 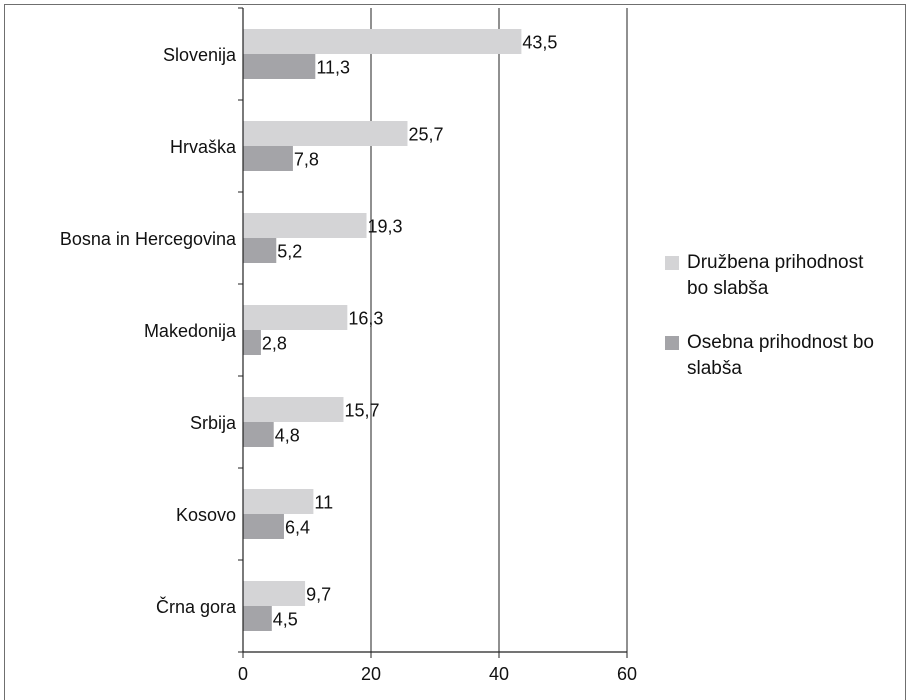 I want to click on category-label-3: Makedonija, so click(x=190, y=331).